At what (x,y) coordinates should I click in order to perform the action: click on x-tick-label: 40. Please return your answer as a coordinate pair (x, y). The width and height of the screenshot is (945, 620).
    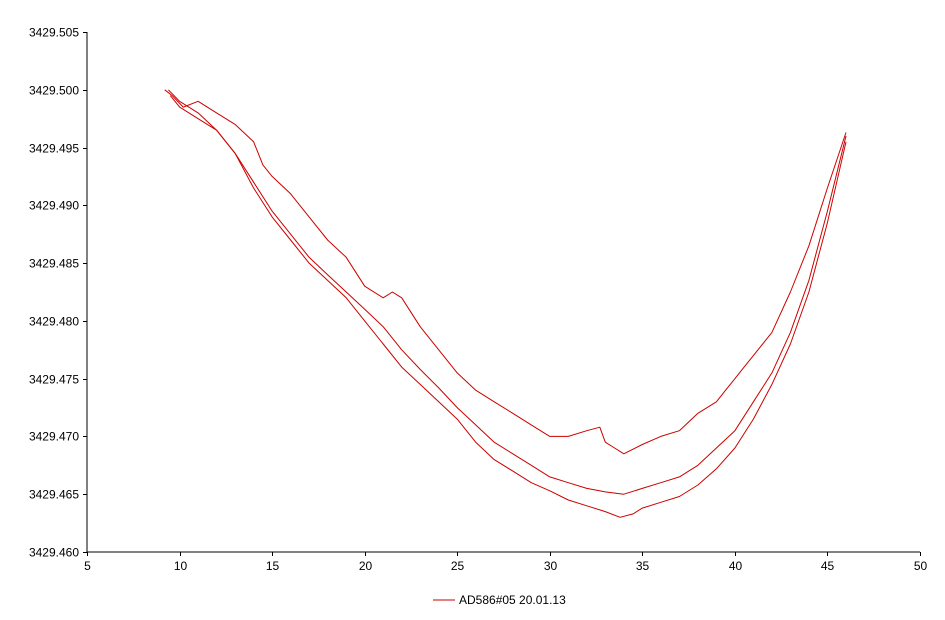
    Looking at the image, I should click on (736, 566).